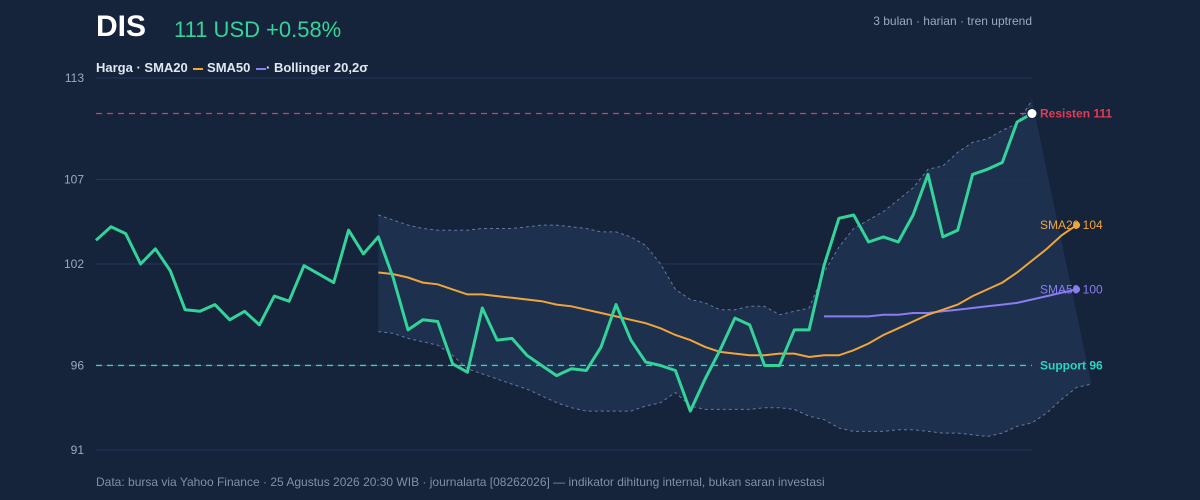 The height and width of the screenshot is (500, 1200). I want to click on ticker-symbol: DIS, so click(121, 26).